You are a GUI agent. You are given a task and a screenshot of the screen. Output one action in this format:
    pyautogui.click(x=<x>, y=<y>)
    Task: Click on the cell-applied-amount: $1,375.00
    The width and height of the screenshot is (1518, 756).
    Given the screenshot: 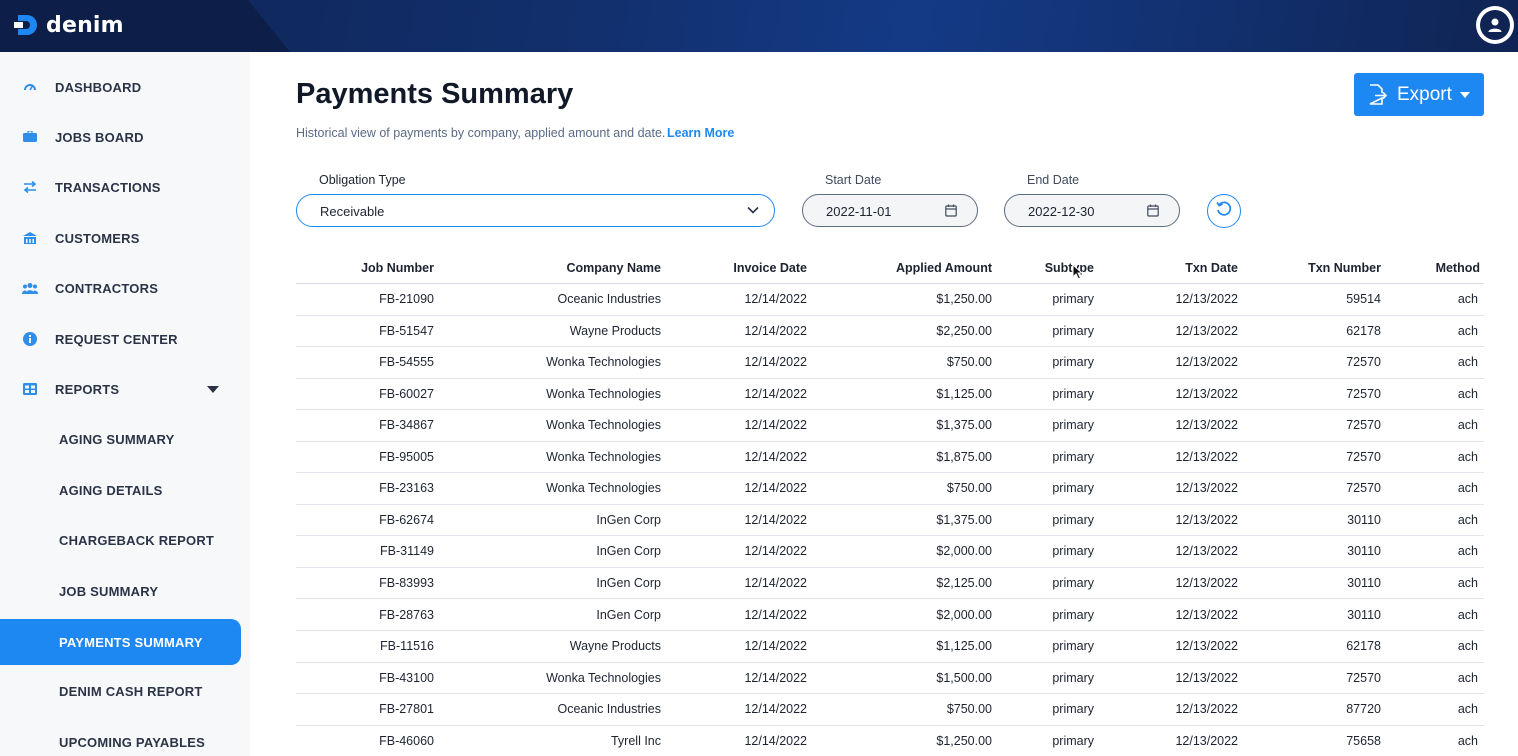 What is the action you would take?
    pyautogui.click(x=964, y=519)
    